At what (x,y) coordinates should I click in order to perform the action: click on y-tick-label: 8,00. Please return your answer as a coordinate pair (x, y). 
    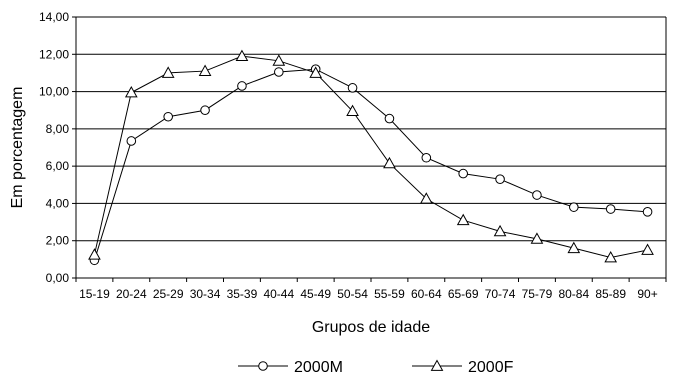
    Looking at the image, I should click on (58, 129).